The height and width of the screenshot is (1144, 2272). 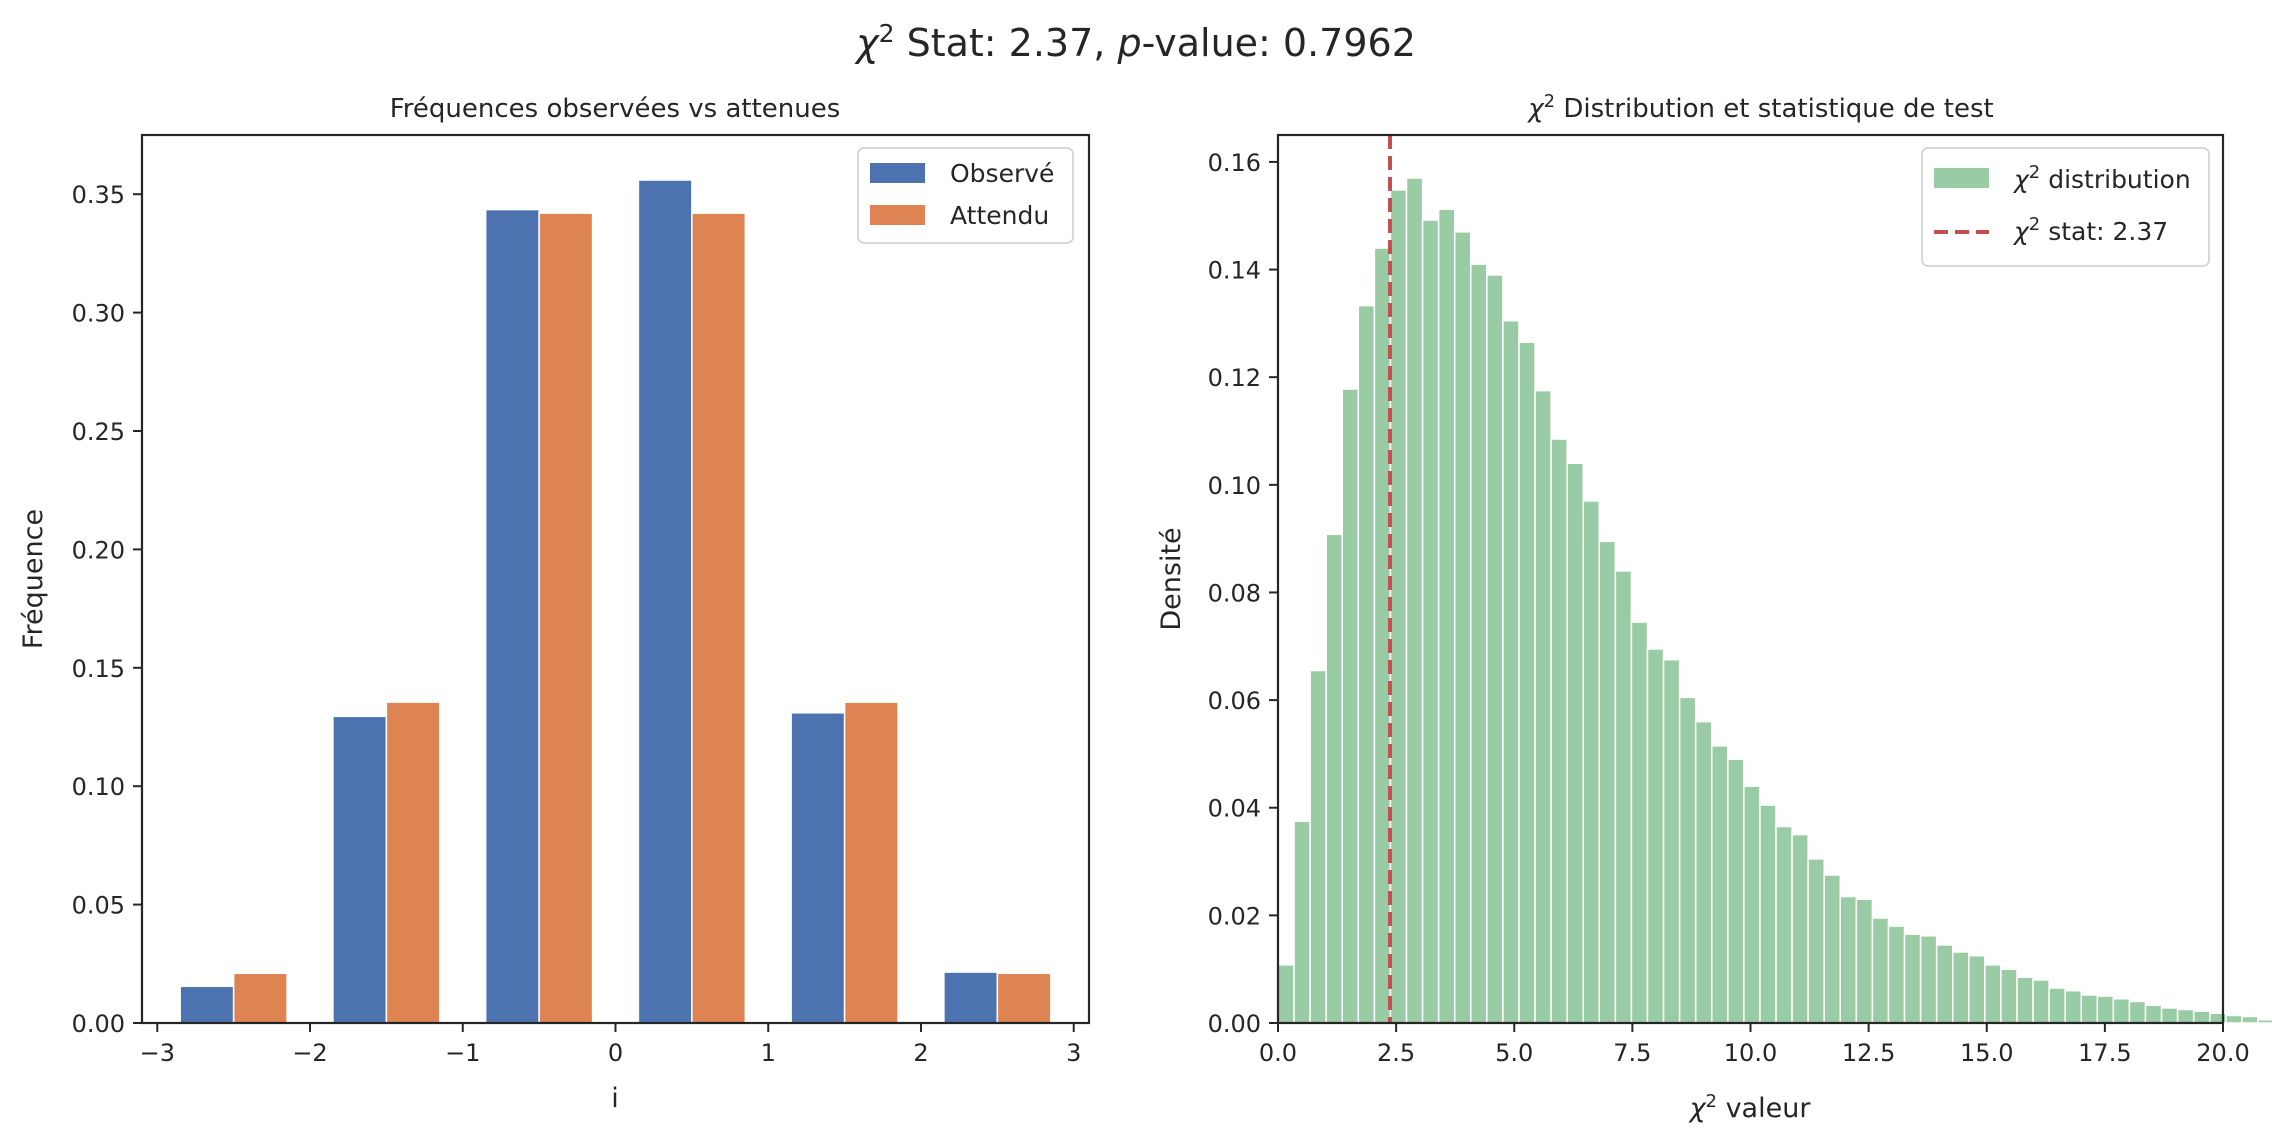 What do you see at coordinates (1234, 163) in the screenshot?
I see `right-y-tick-label: 0.16` at bounding box center [1234, 163].